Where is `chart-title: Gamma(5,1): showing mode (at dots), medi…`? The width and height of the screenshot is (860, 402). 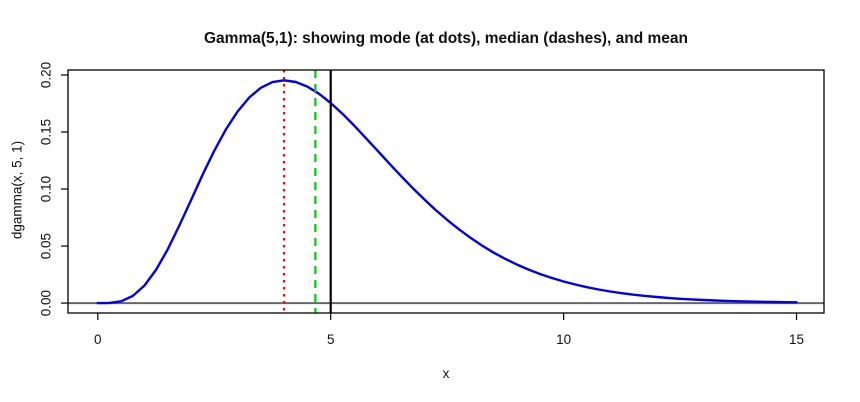 chart-title: Gamma(5,1): showing mode (at dots), medi… is located at coordinates (446, 38).